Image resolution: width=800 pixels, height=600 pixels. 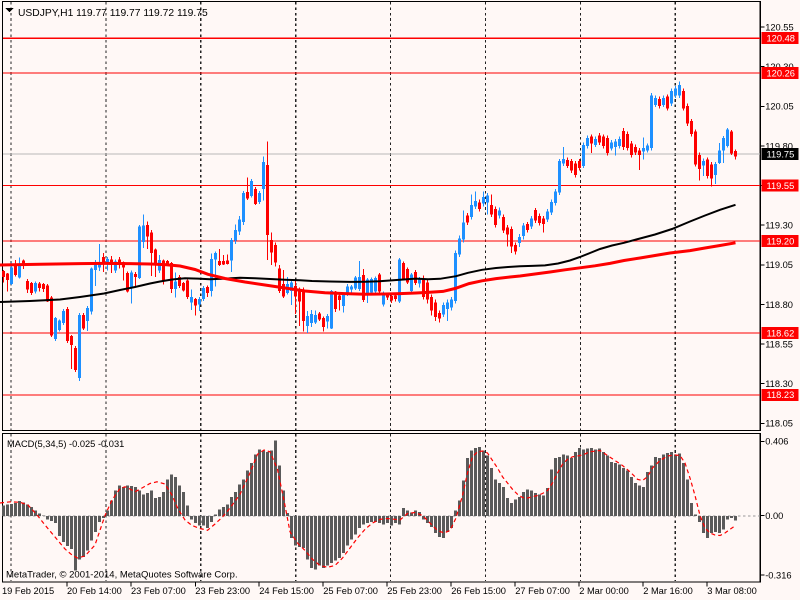 I want to click on svg-text: 27 Feb 07:00, so click(x=542, y=591).